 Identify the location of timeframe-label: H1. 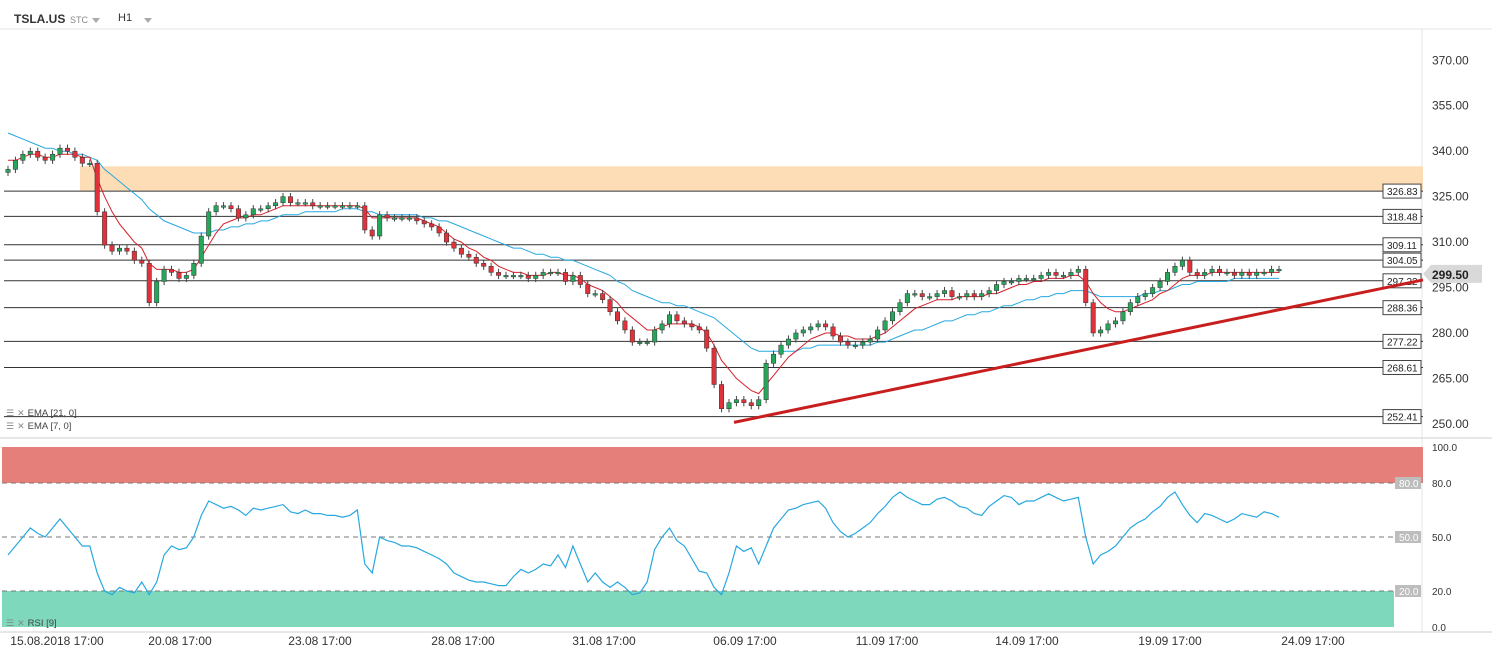
(125, 18).